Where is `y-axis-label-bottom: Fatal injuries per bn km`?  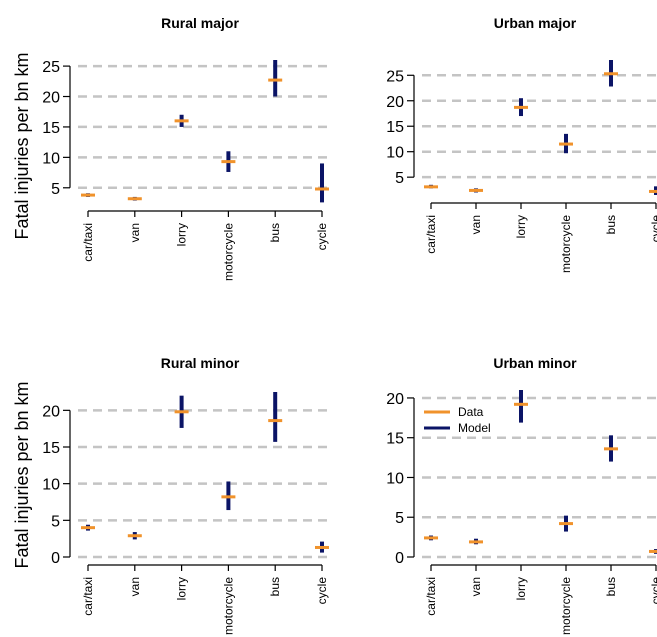
y-axis-label-bottom: Fatal injuries per bn km is located at coordinates (22, 474).